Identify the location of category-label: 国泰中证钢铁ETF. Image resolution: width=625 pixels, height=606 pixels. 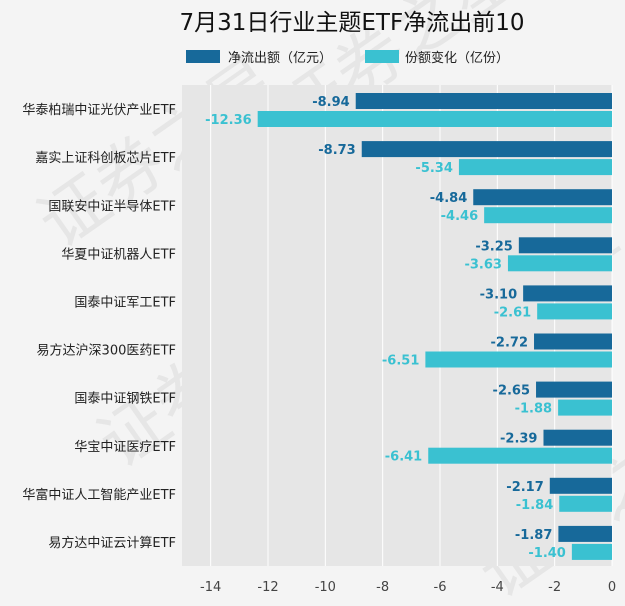
(125, 399).